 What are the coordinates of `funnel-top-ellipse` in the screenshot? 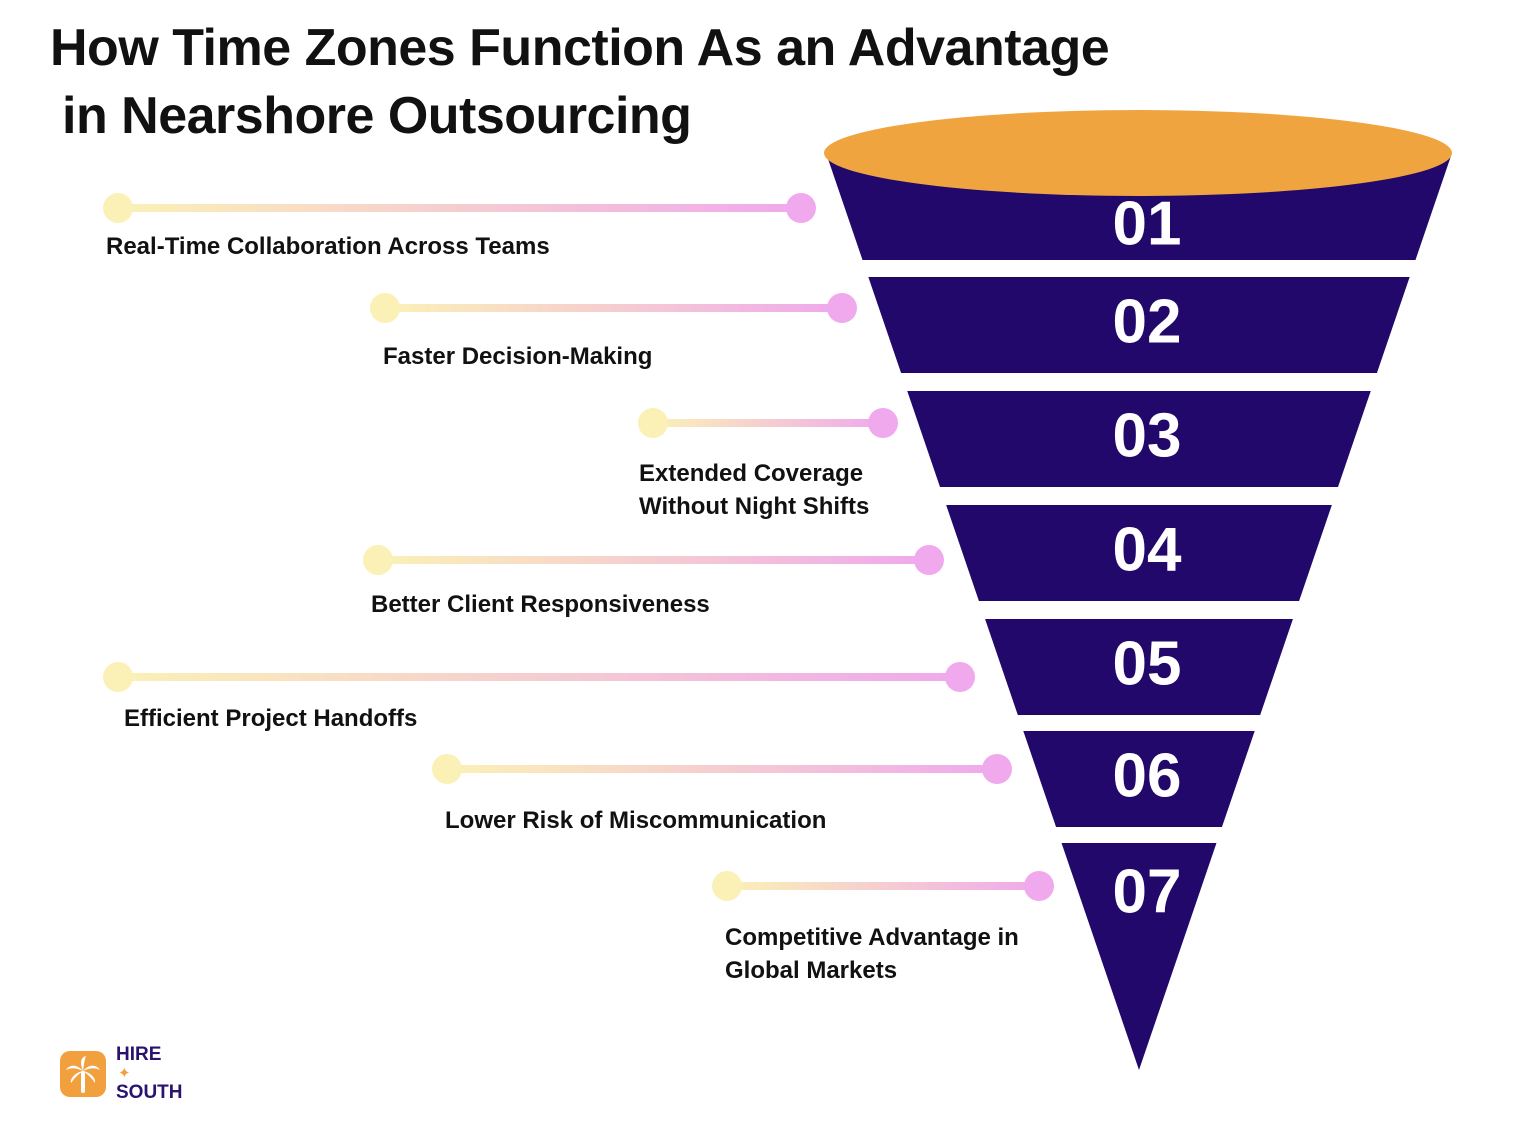 It's located at (1138, 153).